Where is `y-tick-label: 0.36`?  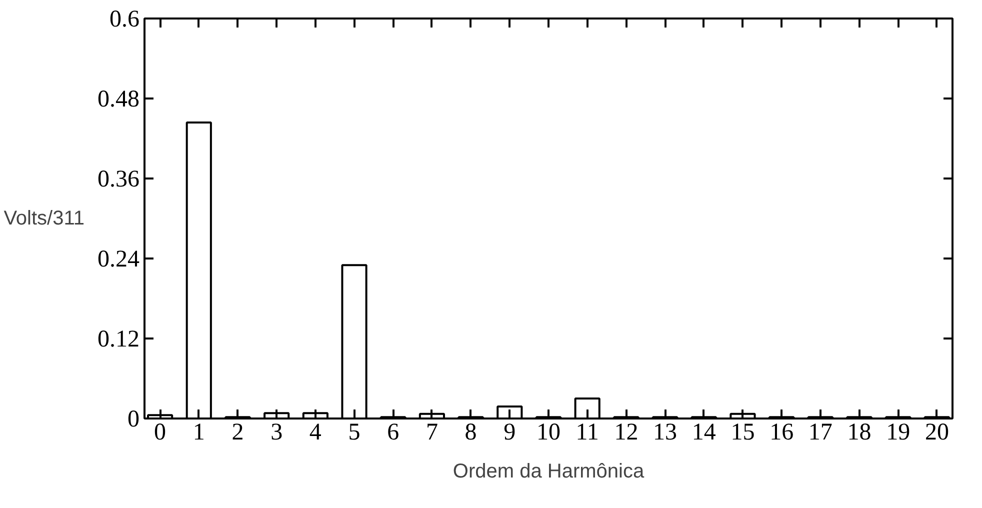 y-tick-label: 0.36 is located at coordinates (119, 179).